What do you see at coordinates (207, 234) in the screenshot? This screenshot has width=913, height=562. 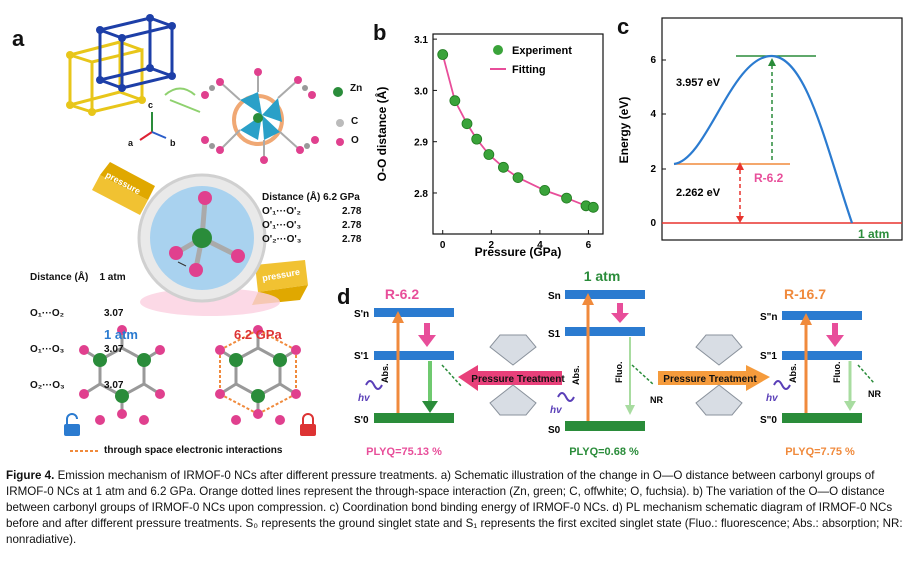 I see `carbonate-molecule` at bounding box center [207, 234].